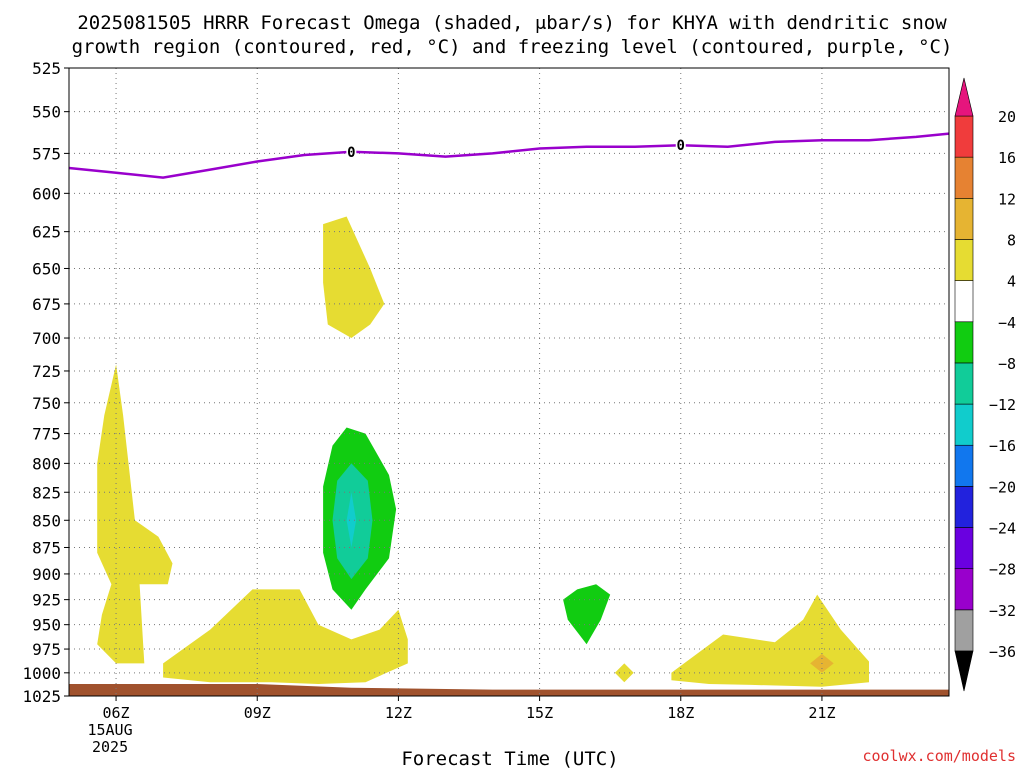 The image size is (1024, 768). I want to click on colorbar-tick-label: 4, so click(1011, 282).